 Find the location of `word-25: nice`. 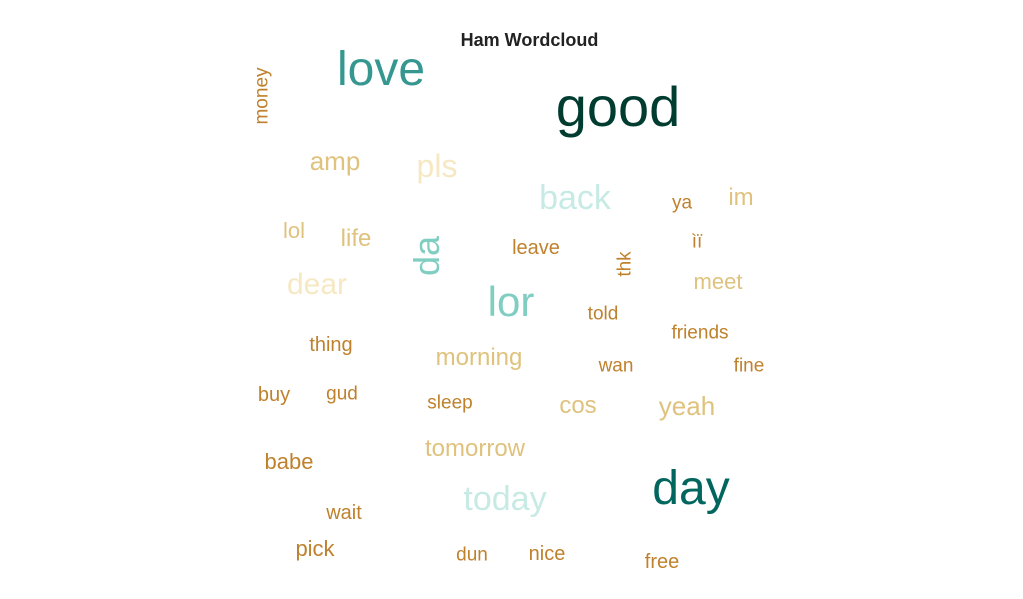

word-25: nice is located at coordinates (547, 554).